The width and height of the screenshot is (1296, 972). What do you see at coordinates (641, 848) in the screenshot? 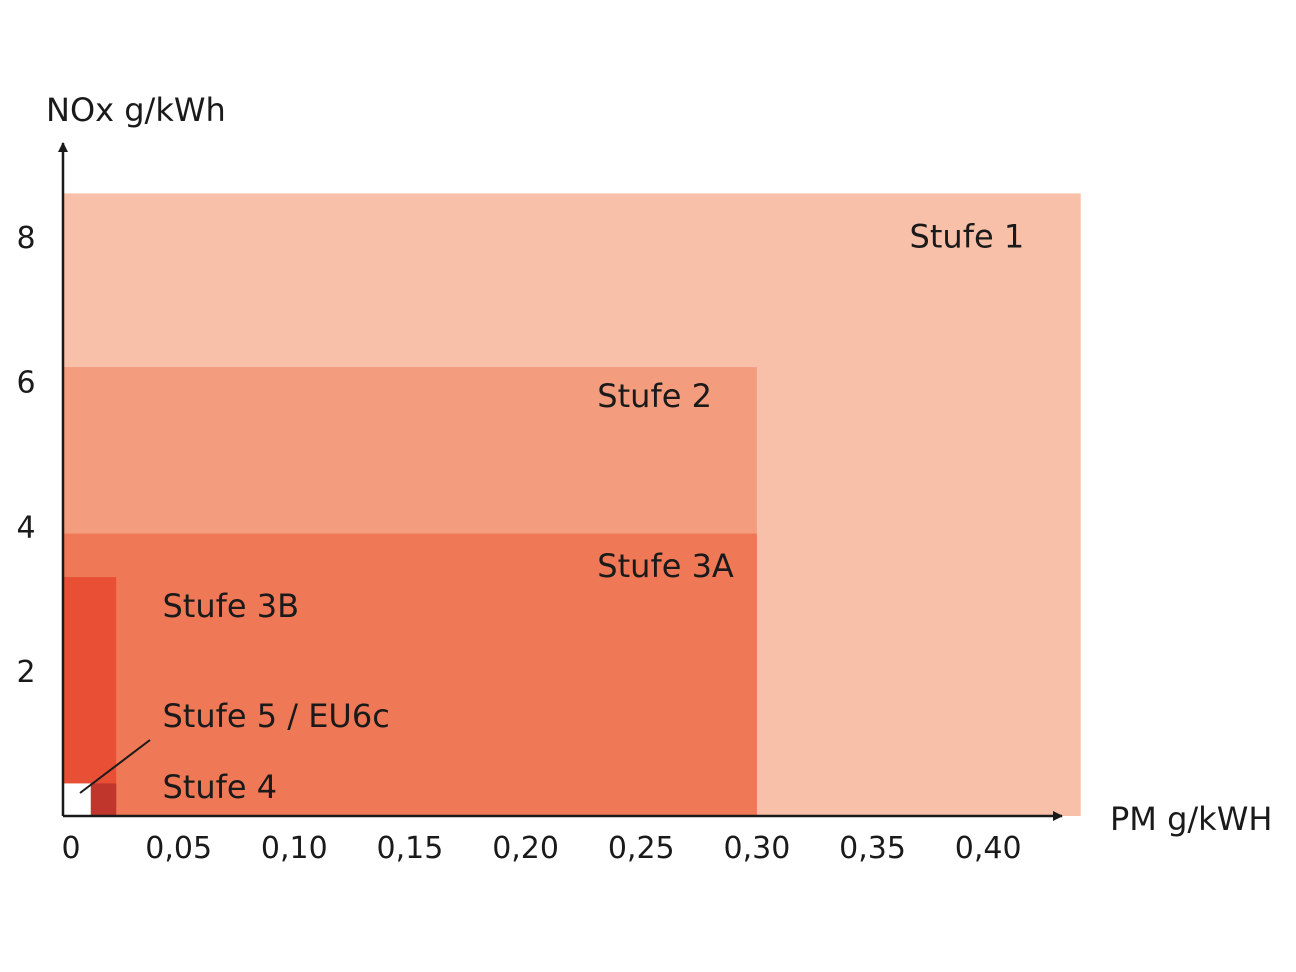
I see `x-tick-label: 0,25` at bounding box center [641, 848].